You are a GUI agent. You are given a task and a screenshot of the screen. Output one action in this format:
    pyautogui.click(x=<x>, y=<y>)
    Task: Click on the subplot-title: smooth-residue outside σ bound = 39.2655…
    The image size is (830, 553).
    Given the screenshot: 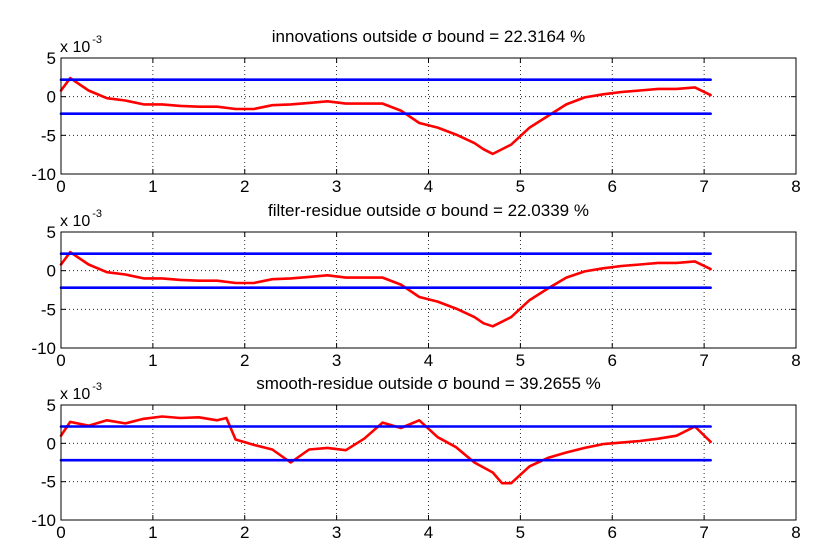 What is the action you would take?
    pyautogui.click(x=428, y=383)
    